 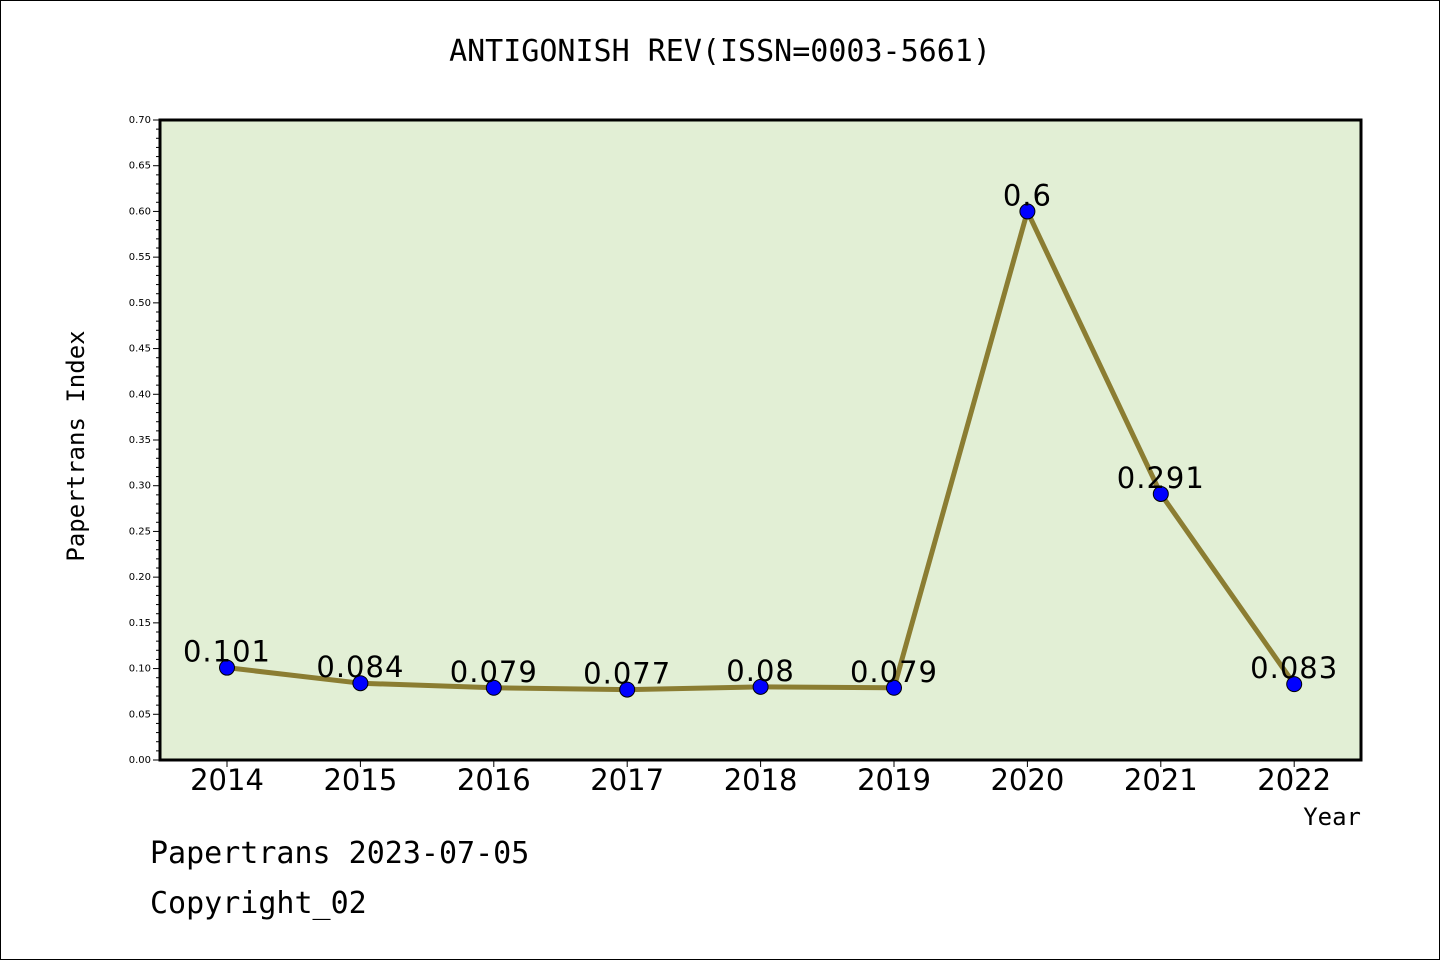 What do you see at coordinates (140, 760) in the screenshot?
I see `y-tick-label: 0.00` at bounding box center [140, 760].